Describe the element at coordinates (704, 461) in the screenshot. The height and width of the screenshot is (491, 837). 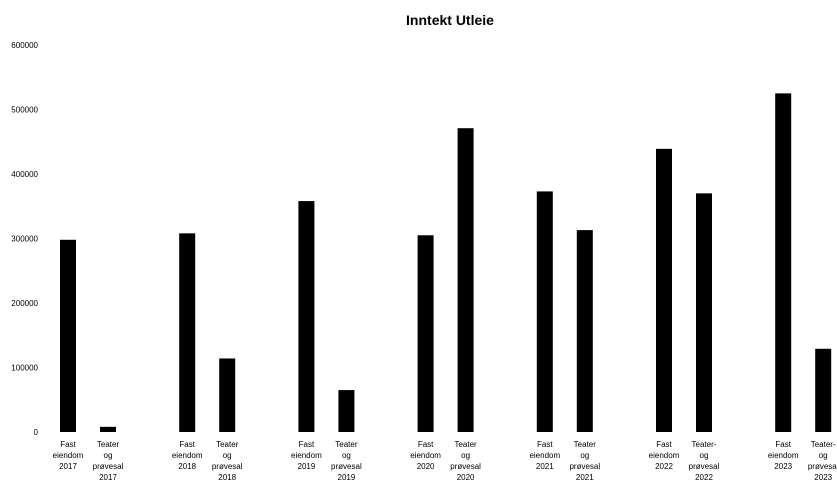
I see `x-tick-label: Teater-og prøvesal 2022` at that location.